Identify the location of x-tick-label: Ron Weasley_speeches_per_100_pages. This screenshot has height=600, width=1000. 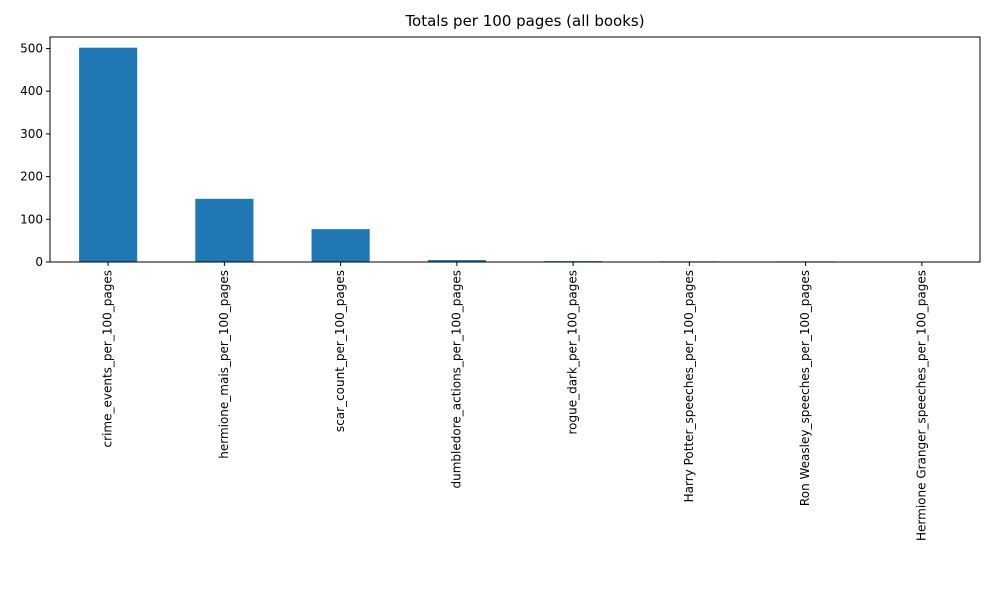
(805, 388).